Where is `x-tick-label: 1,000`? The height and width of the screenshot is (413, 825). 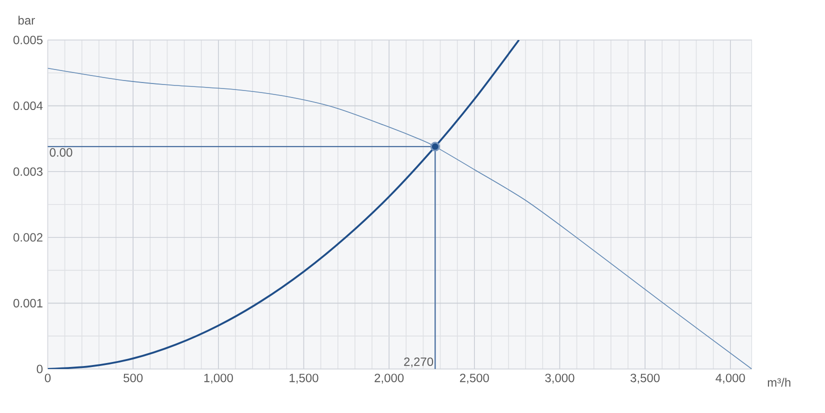
x-tick-label: 1,000 is located at coordinates (218, 379).